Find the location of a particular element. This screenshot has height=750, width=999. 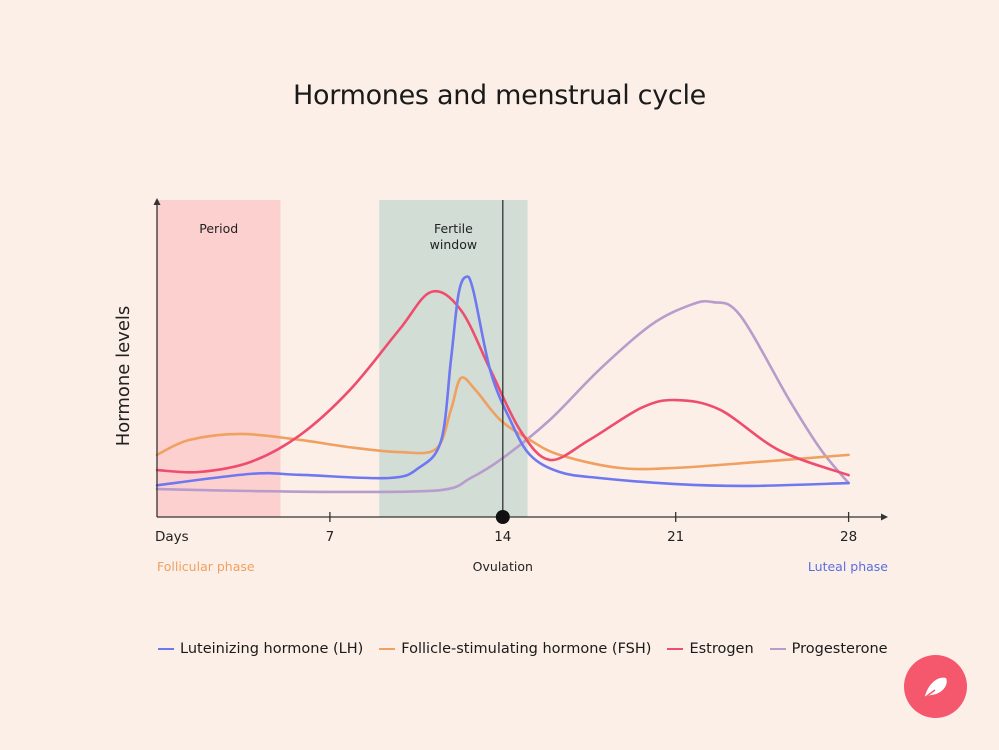

legend-label: Follicle-stimulating hormone (FSH) is located at coordinates (526, 649).